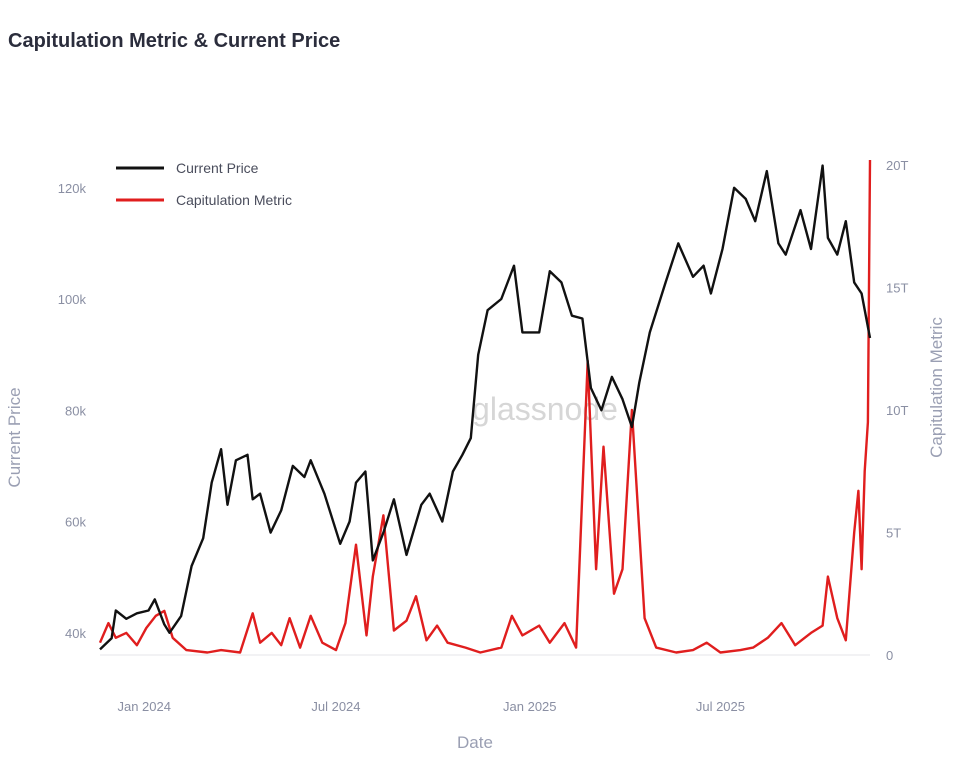  Describe the element at coordinates (897, 287) in the screenshot. I see `y-right-tick-label: 15T` at that location.